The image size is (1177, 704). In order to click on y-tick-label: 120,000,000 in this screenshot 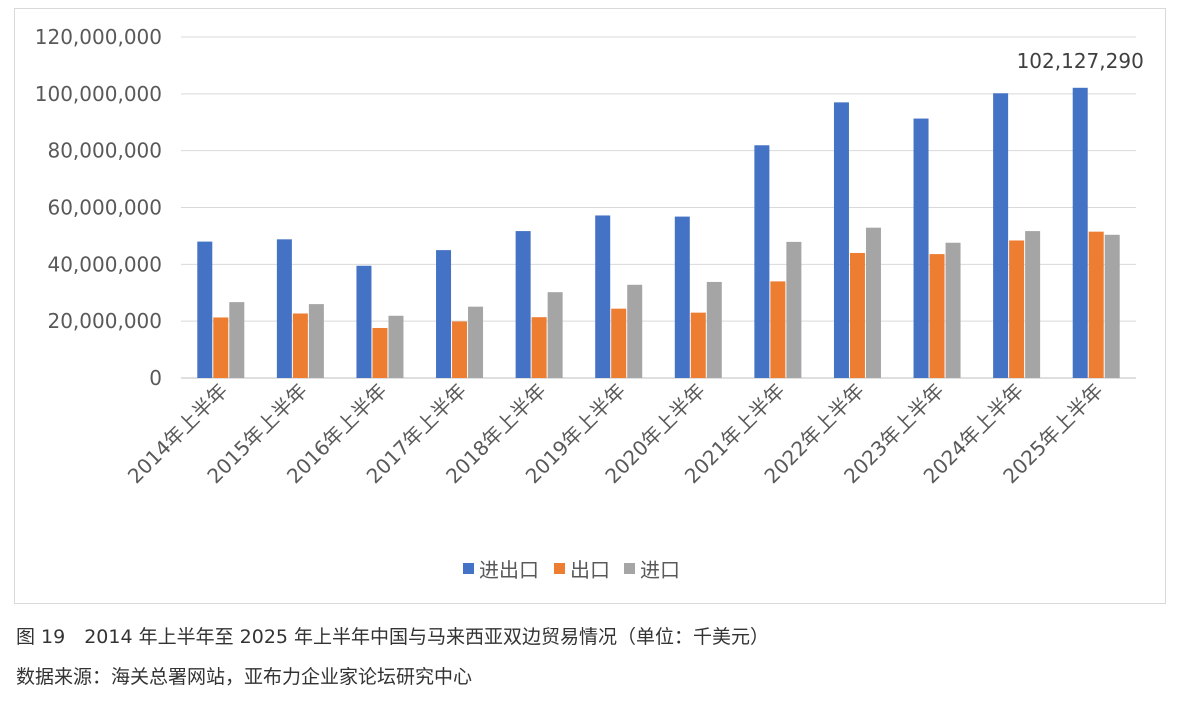, I will do `click(98, 37)`.